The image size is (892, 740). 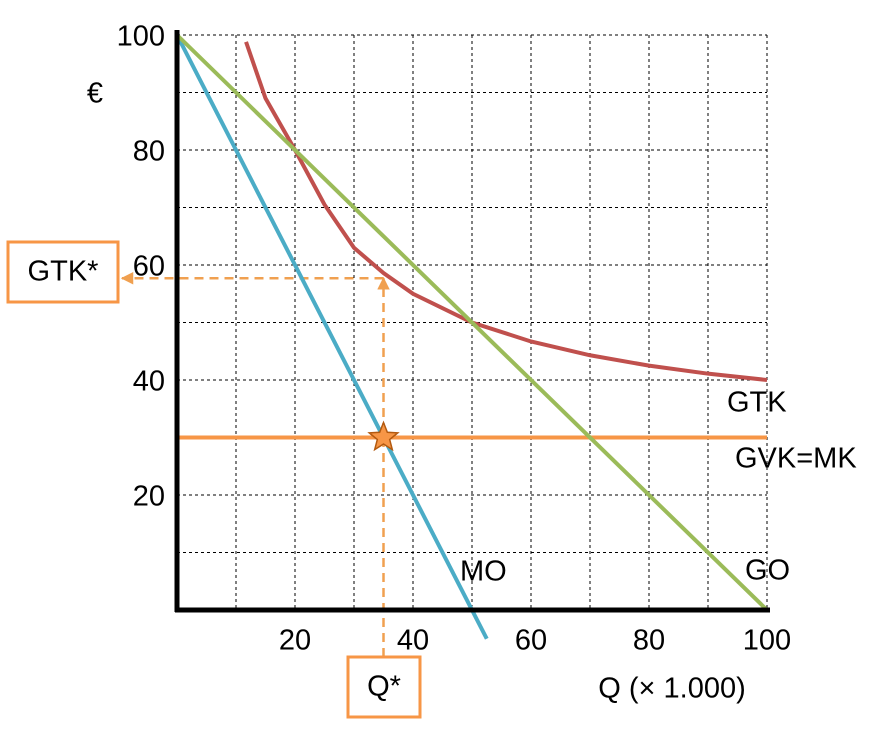 What do you see at coordinates (295, 641) in the screenshot?
I see `x-tick-label: 20` at bounding box center [295, 641].